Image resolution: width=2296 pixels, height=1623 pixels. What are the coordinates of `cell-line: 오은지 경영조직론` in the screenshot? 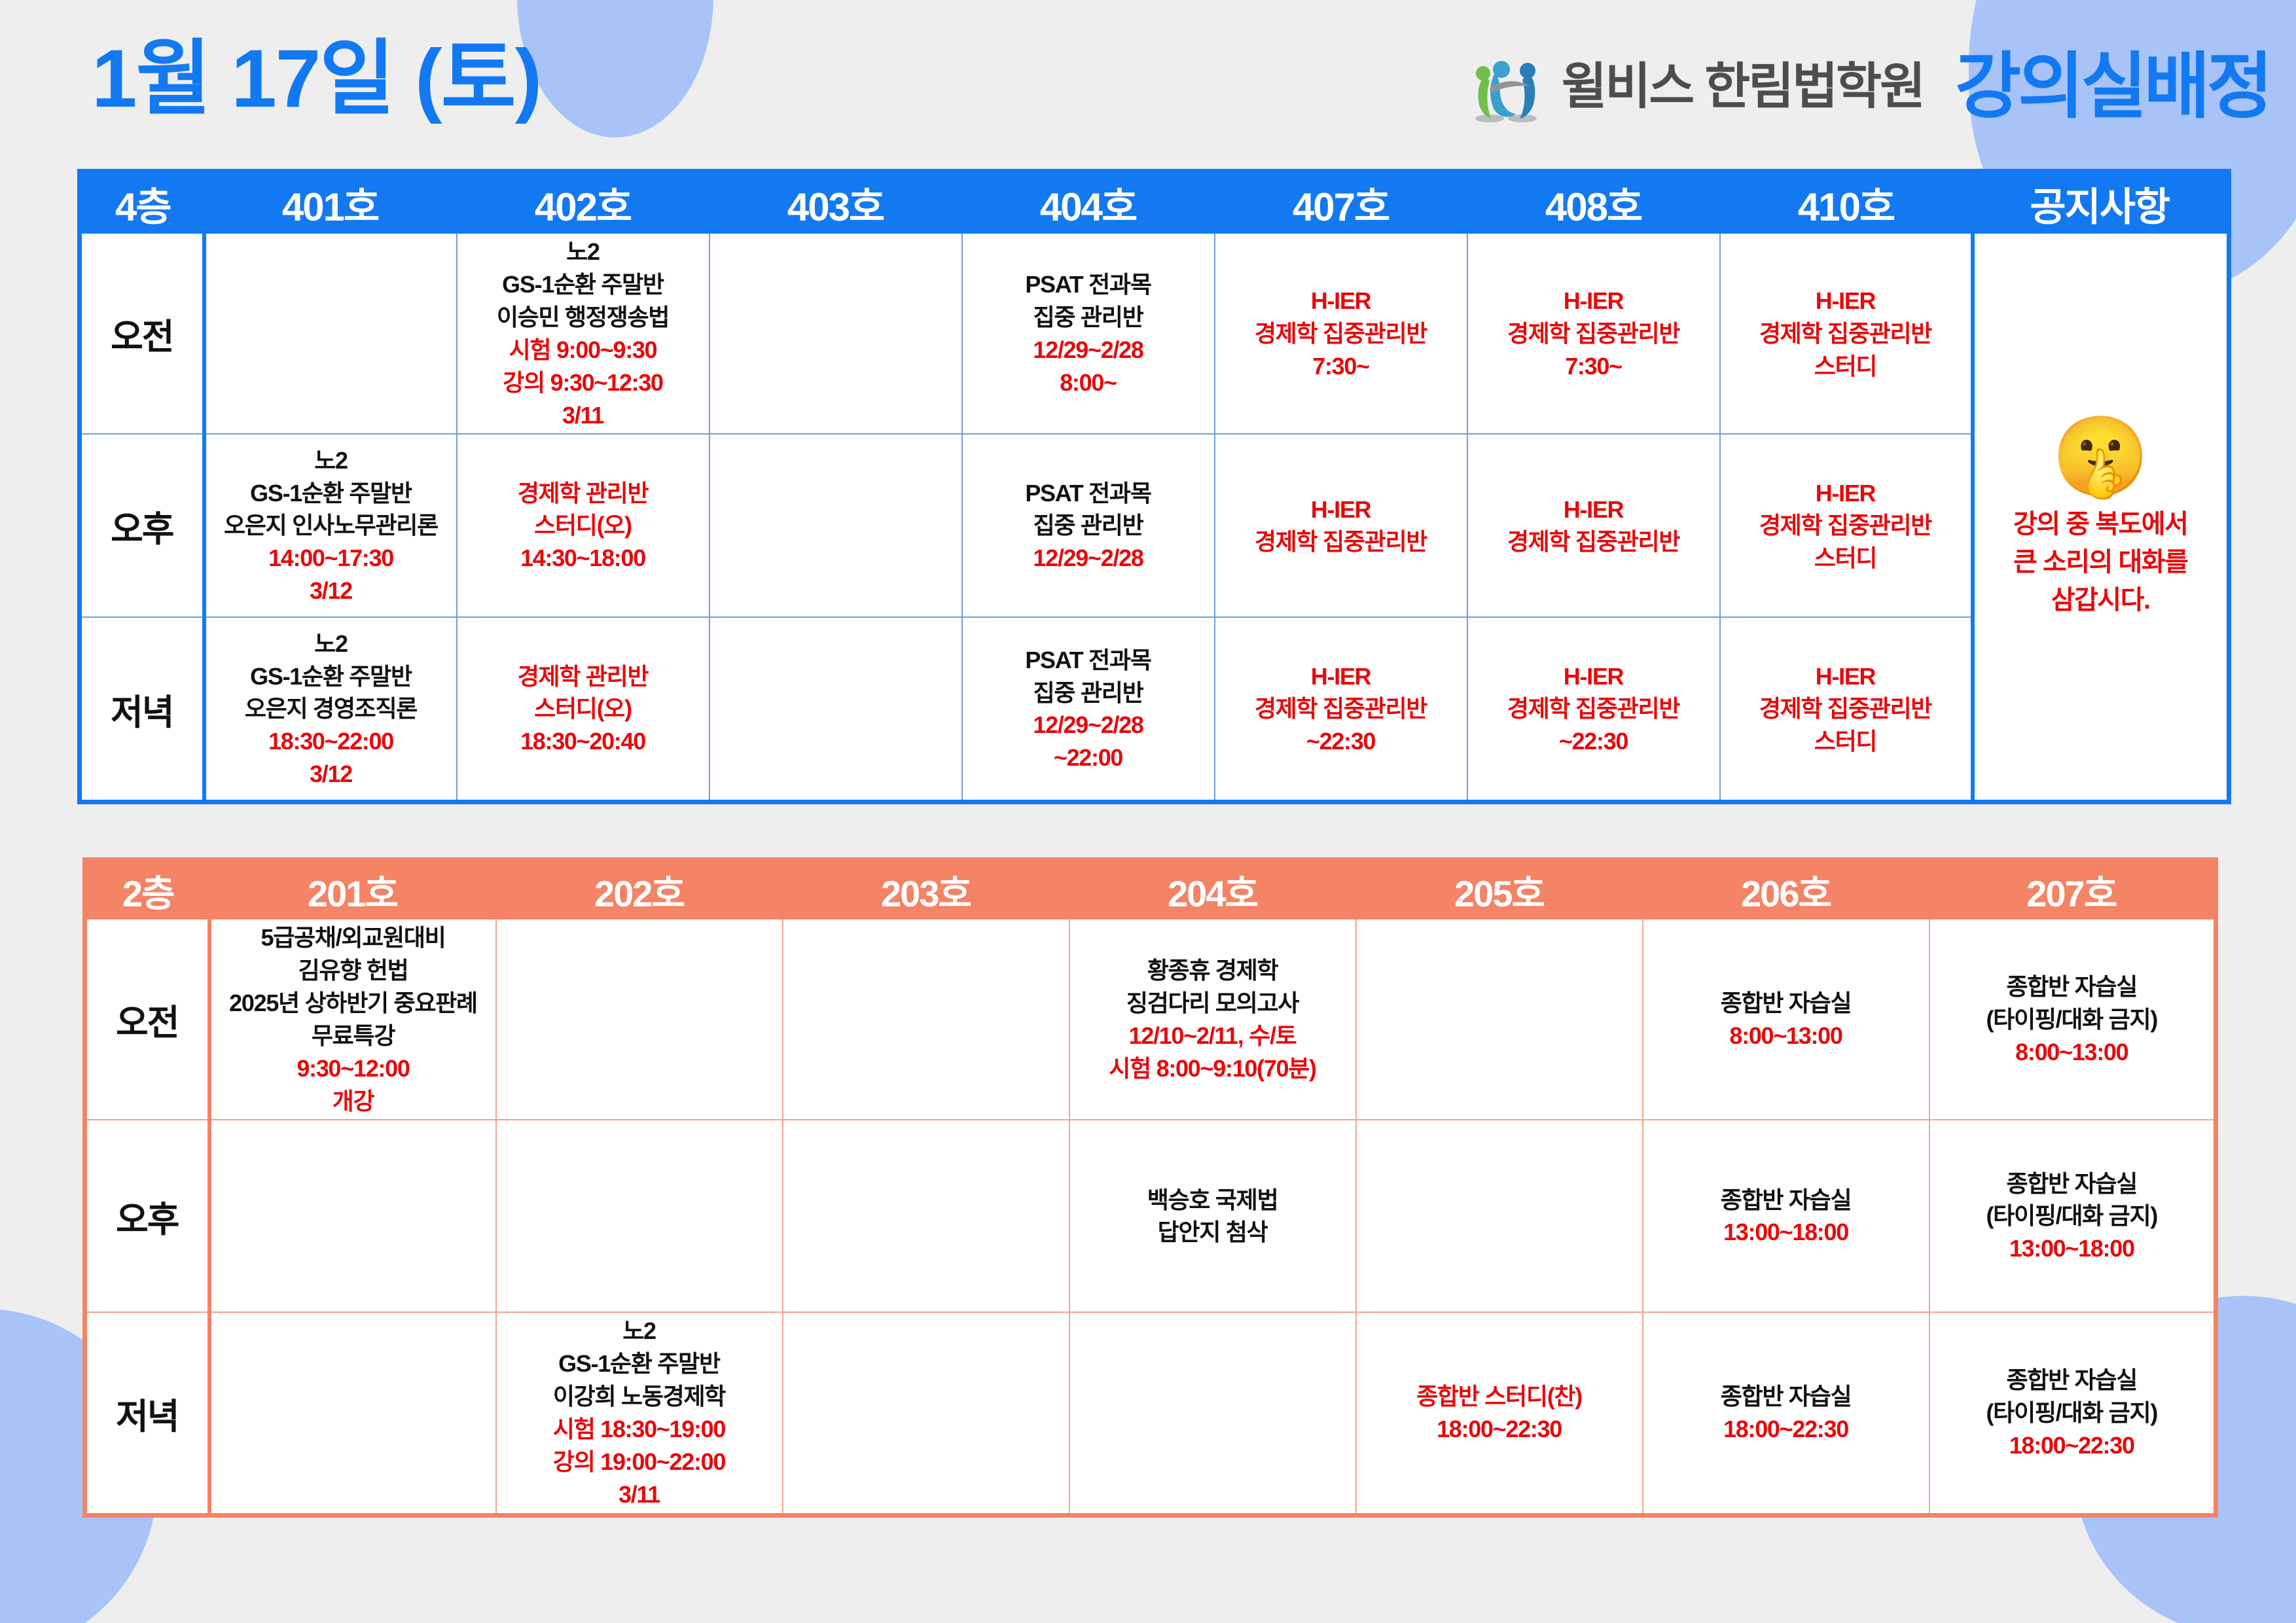 It's located at (331, 708).